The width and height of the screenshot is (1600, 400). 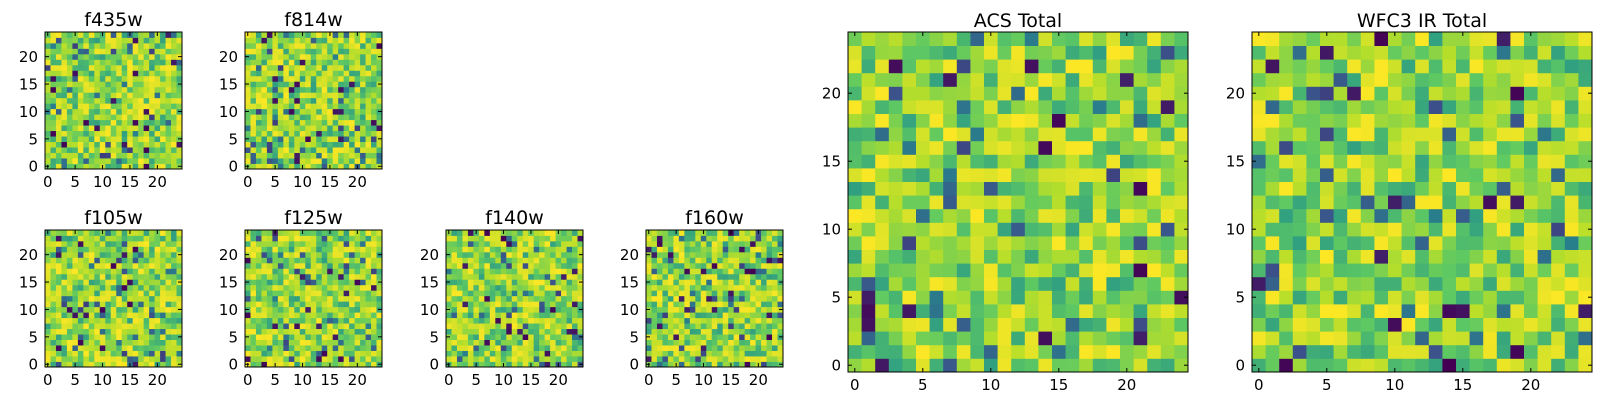 What do you see at coordinates (248, 380) in the screenshot?
I see `x-tick-label: 0` at bounding box center [248, 380].